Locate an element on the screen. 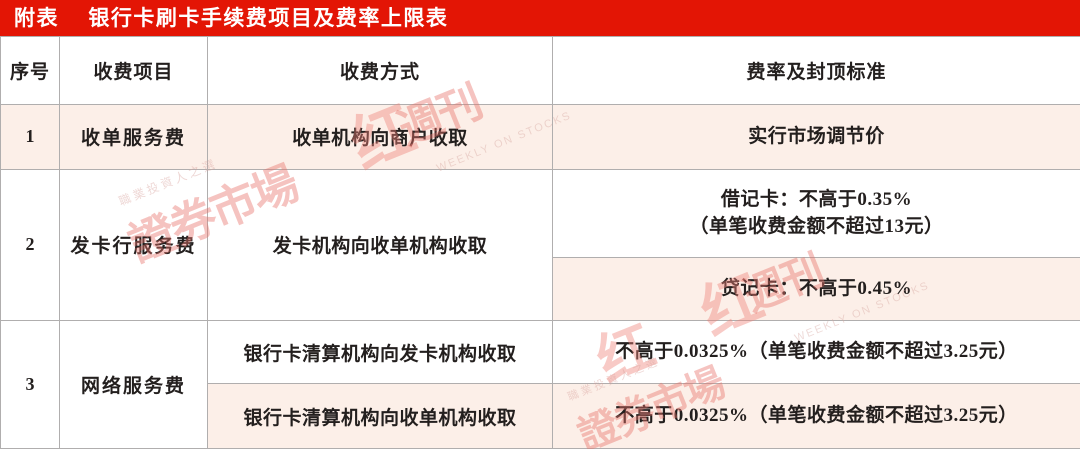 The height and width of the screenshot is (449, 1080). row-item-3: 网络服务费 is located at coordinates (133, 384).